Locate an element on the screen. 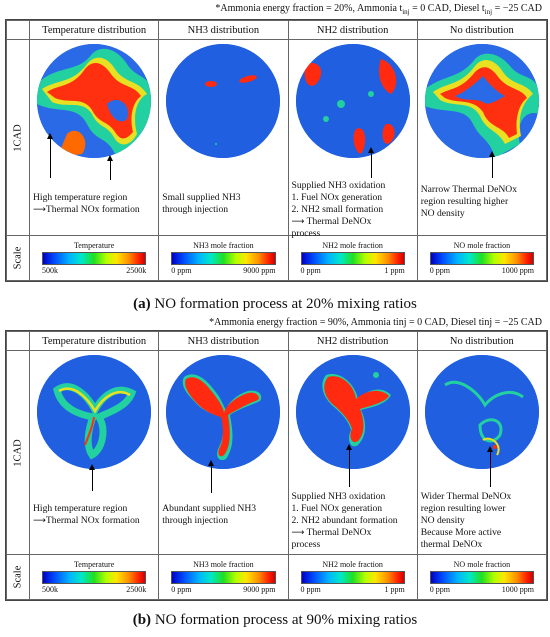 The image size is (550, 637). nh3-cell: Abundant supplied NH3 through injection is located at coordinates (223, 452).